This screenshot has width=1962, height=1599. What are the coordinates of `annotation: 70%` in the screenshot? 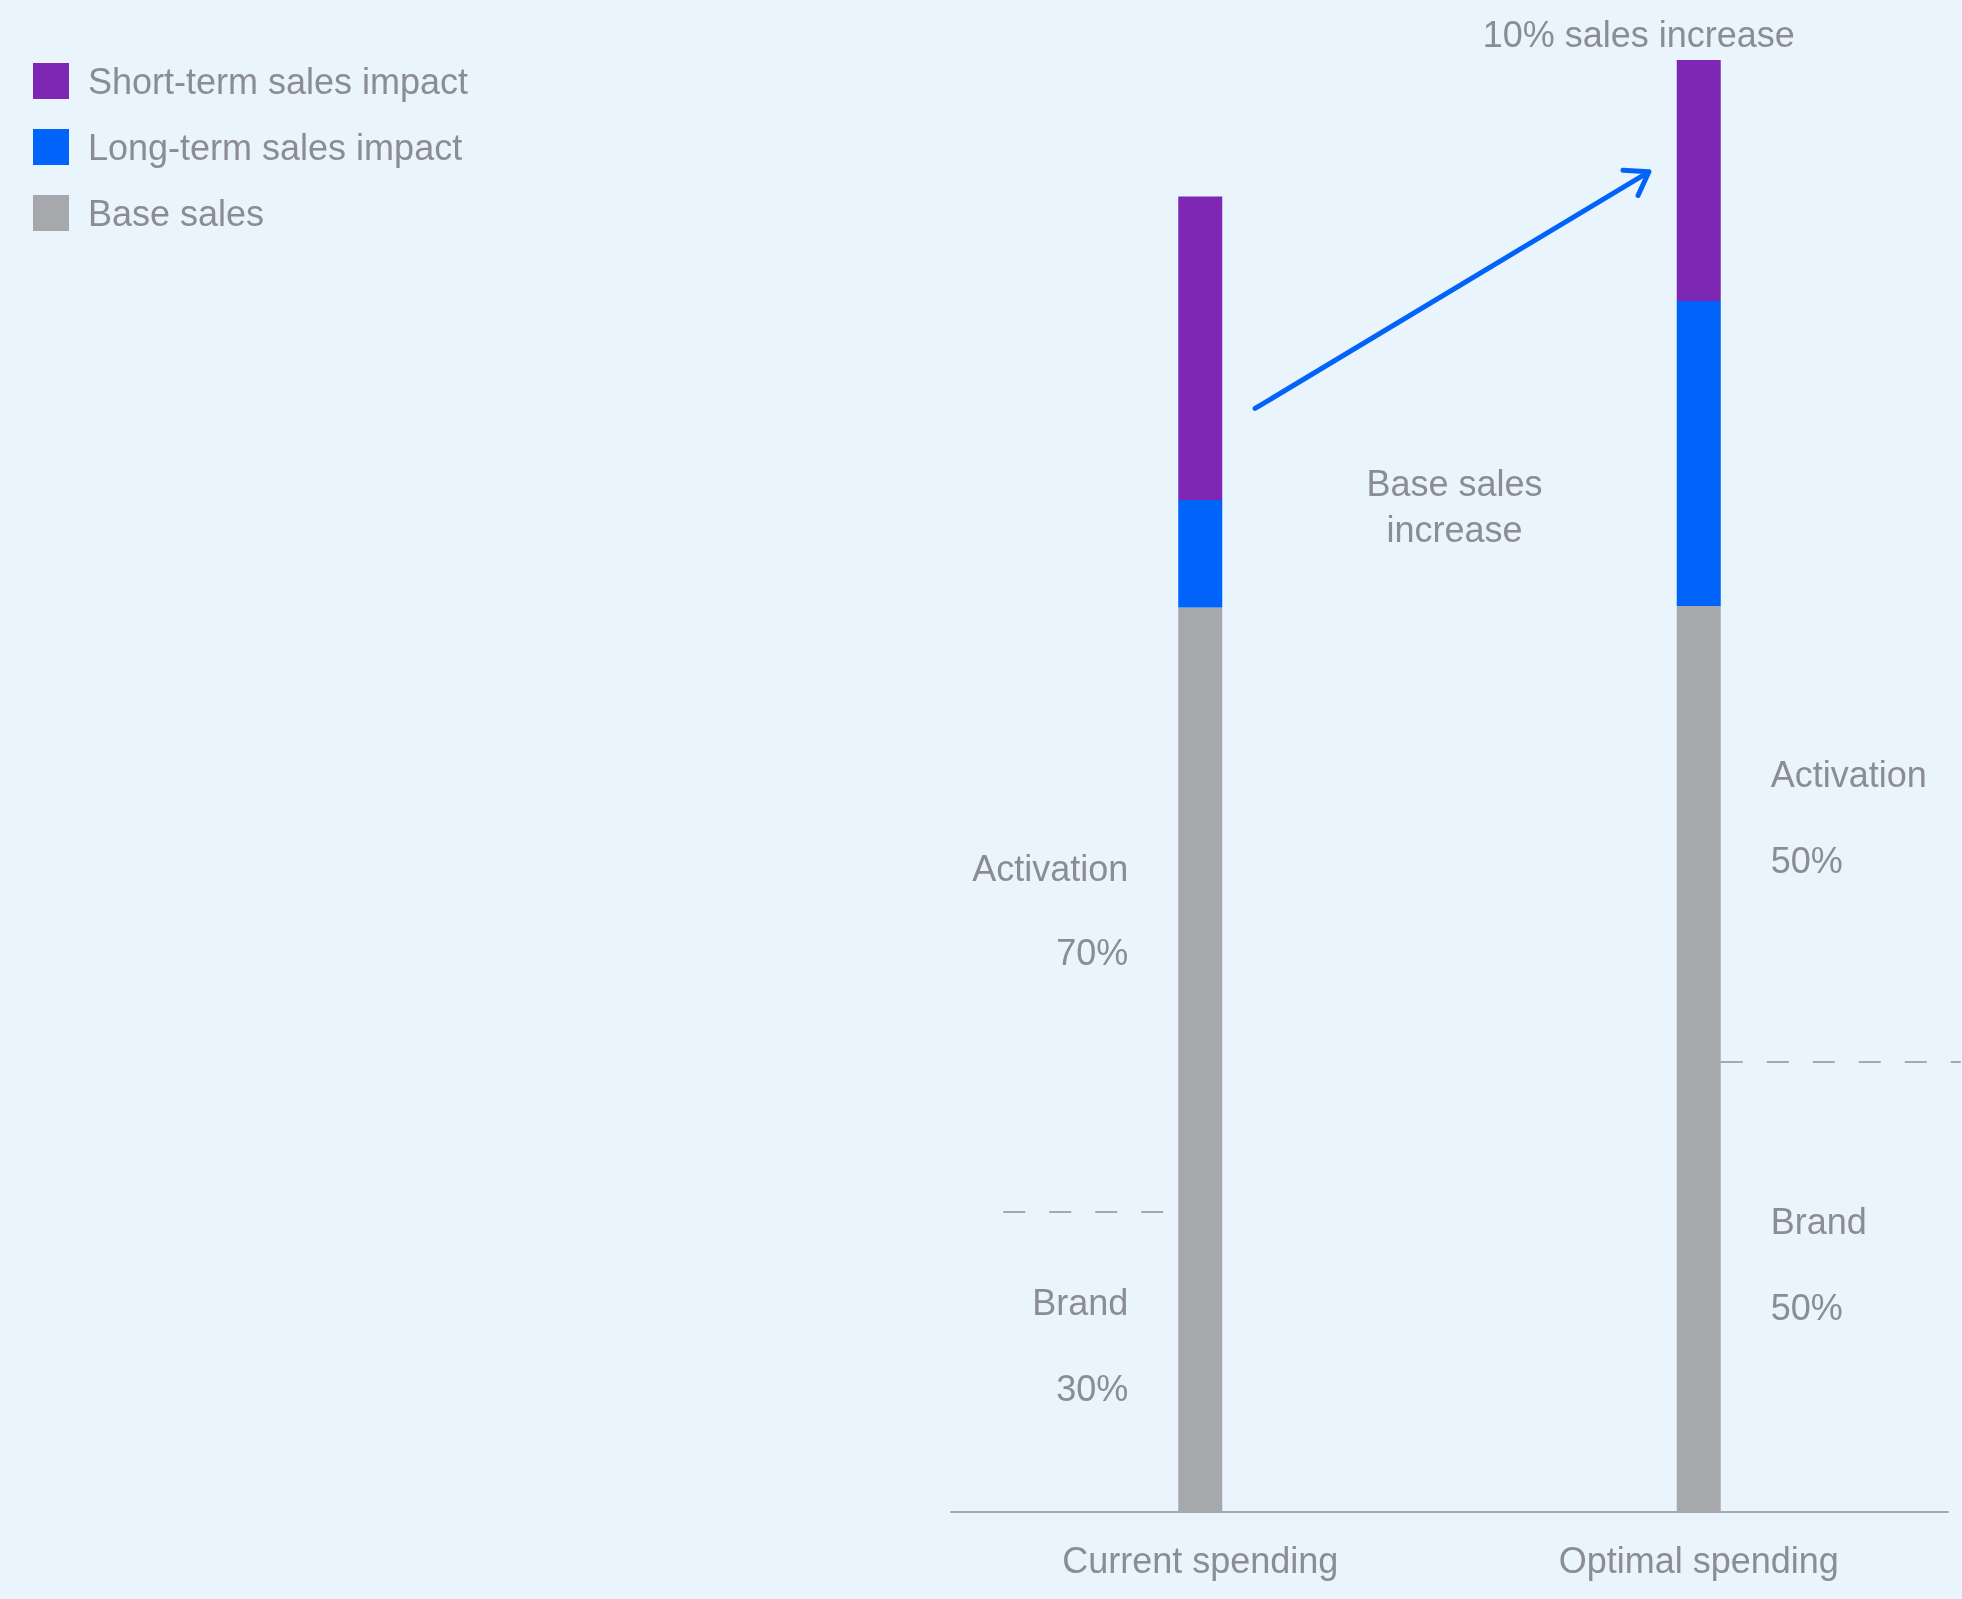 It's located at (1092, 953).